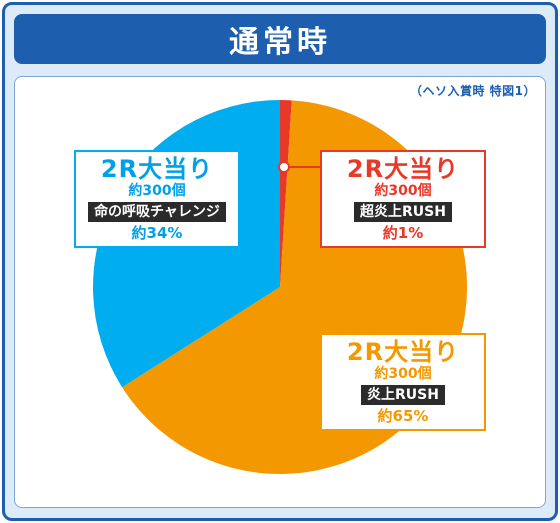 The image size is (560, 523). What do you see at coordinates (284, 167) in the screenshot?
I see `leader-dot` at bounding box center [284, 167].